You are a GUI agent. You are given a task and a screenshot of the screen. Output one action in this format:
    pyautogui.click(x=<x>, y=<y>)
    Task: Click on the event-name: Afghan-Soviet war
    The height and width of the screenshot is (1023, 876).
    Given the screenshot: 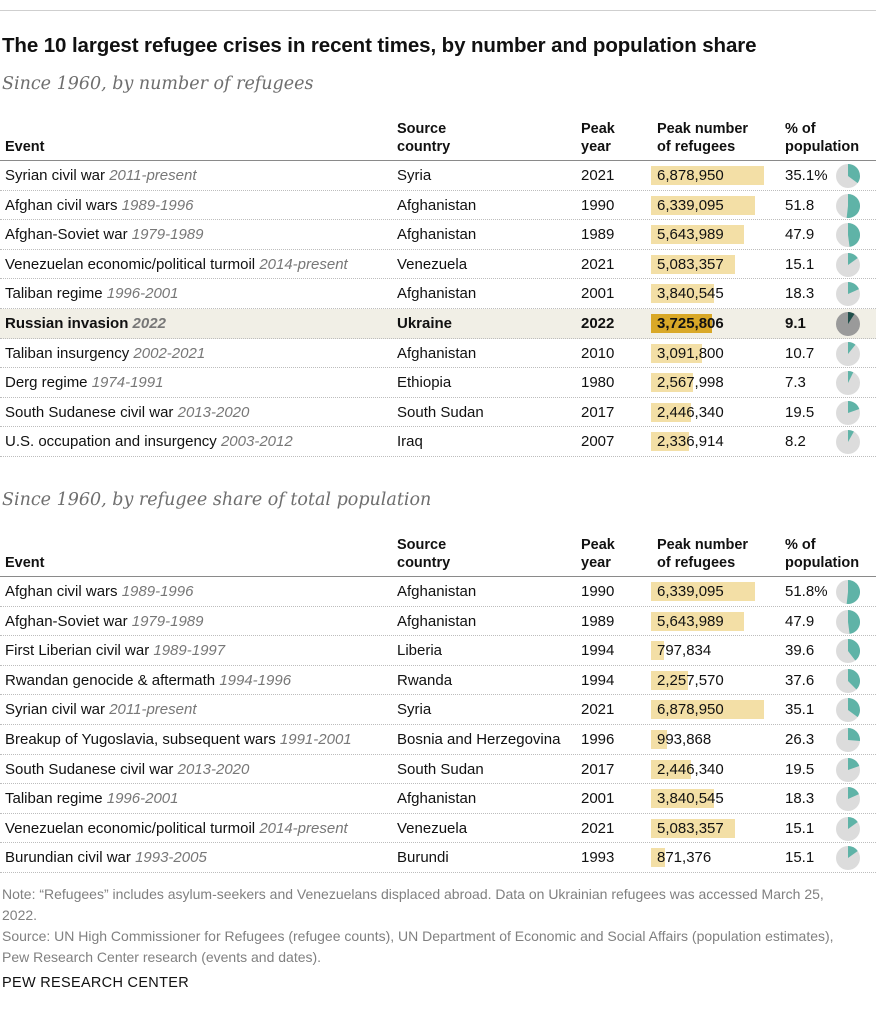 What is the action you would take?
    pyautogui.click(x=66, y=235)
    